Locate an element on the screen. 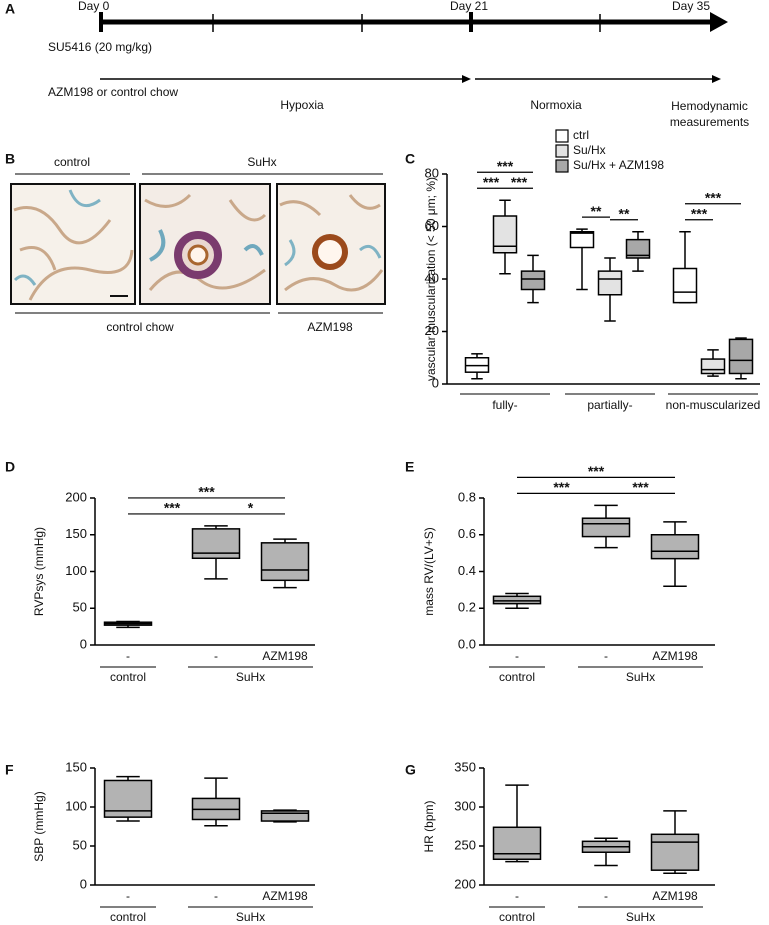 The image size is (769, 925). panel-label: E is located at coordinates (409, 467).